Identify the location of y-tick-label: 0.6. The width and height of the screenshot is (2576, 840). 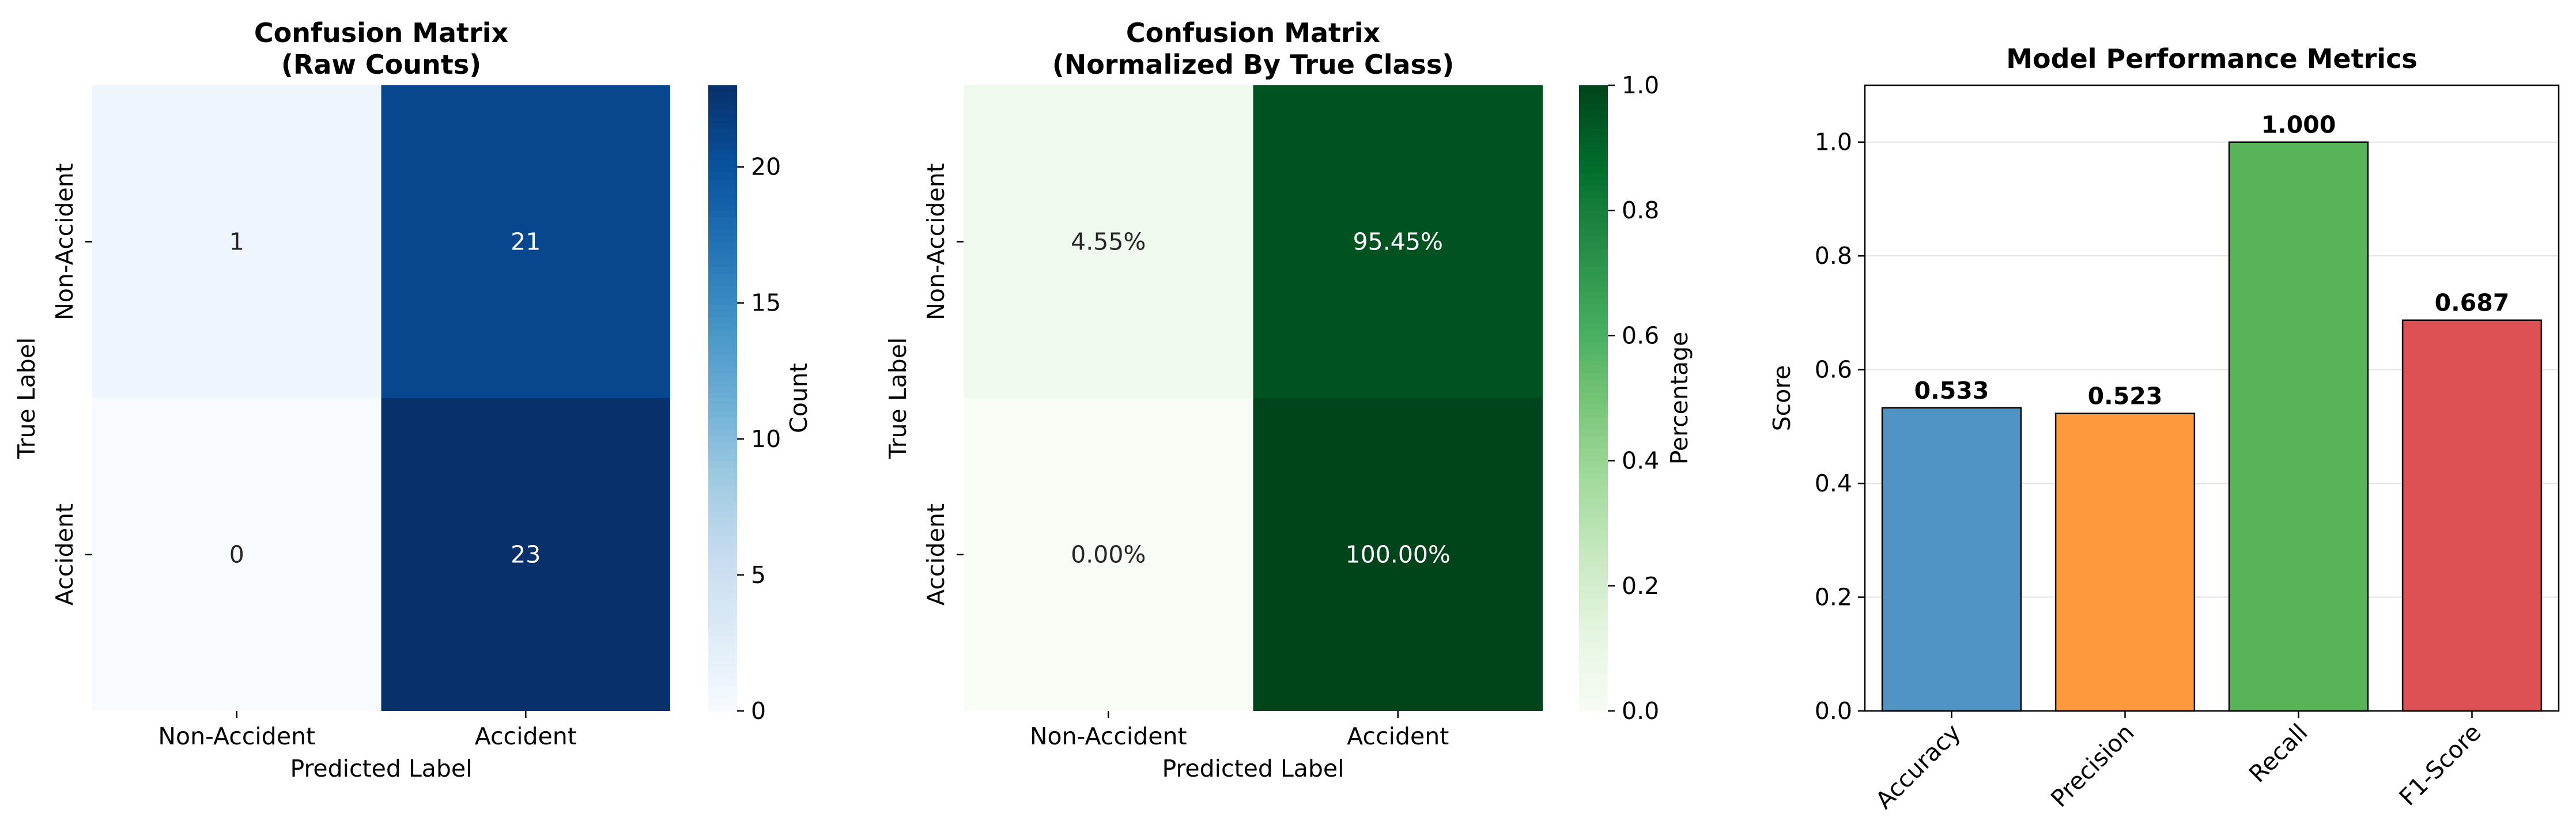
(1833, 370).